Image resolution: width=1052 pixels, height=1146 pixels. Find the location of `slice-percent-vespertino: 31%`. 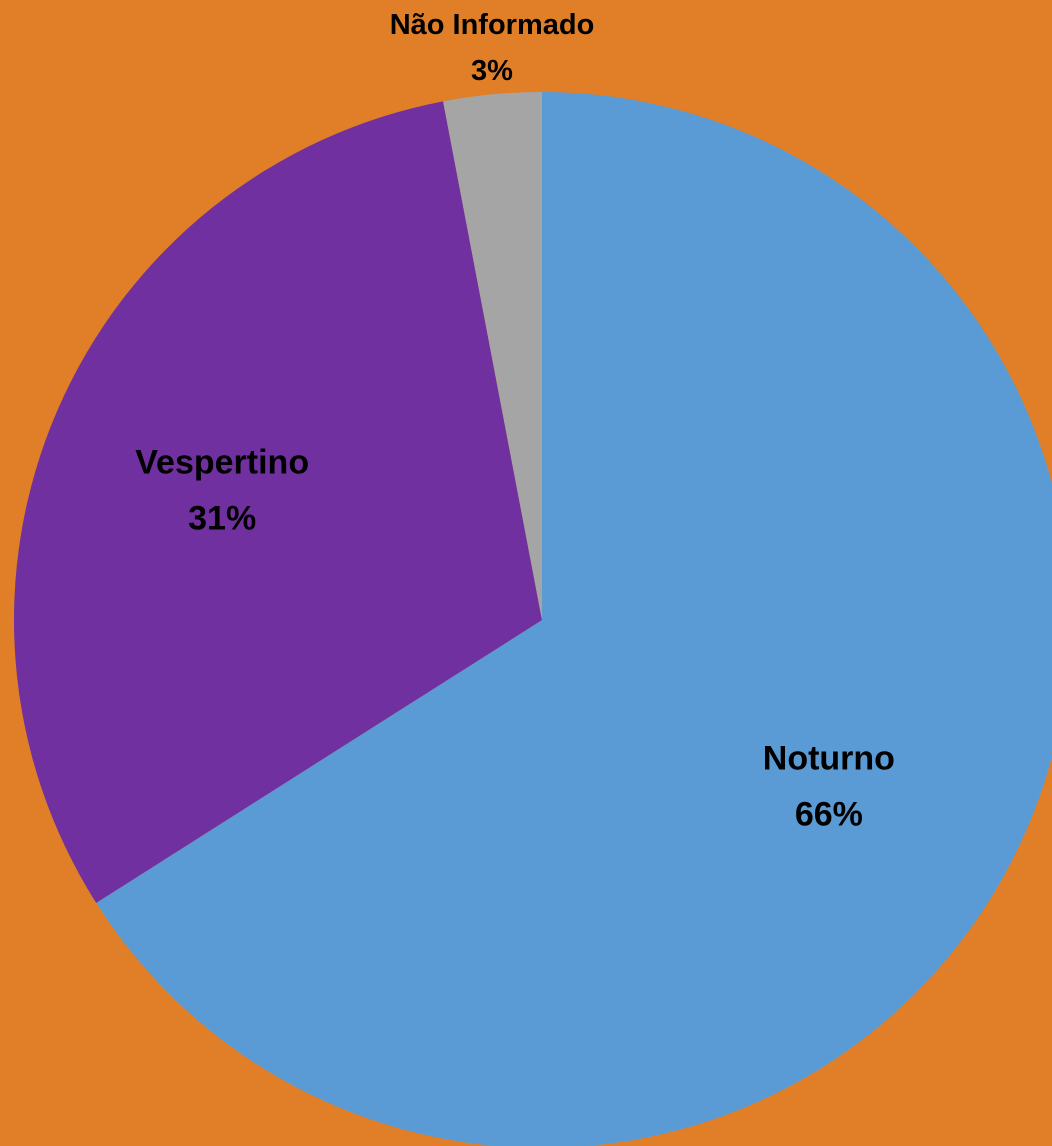

slice-percent-vespertino: 31% is located at coordinates (222, 519).